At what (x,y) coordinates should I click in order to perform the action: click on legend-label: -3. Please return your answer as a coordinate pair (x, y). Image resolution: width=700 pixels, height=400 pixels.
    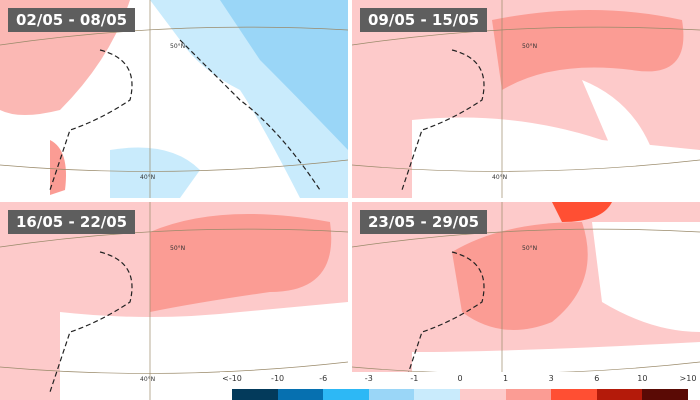
    Looking at the image, I should click on (368, 378).